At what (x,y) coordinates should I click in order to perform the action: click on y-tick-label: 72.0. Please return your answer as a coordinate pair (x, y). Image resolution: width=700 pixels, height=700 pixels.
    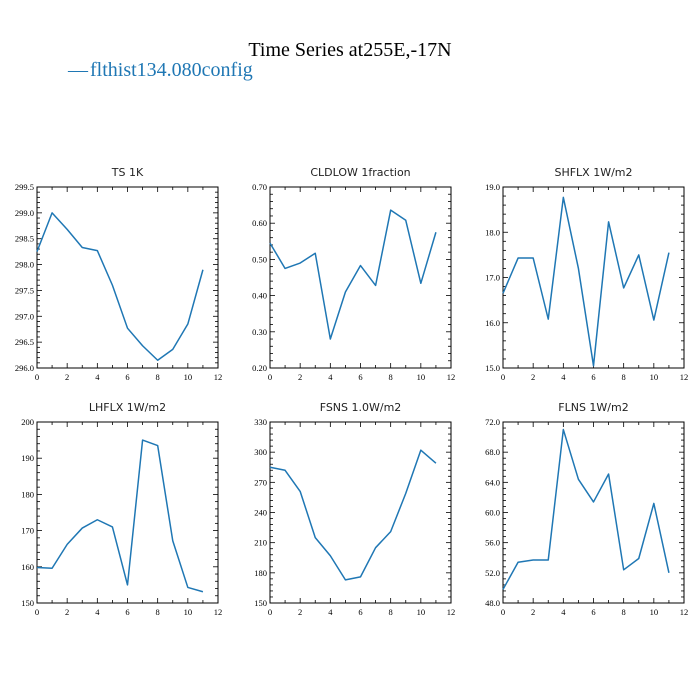
    Looking at the image, I should click on (492, 422).